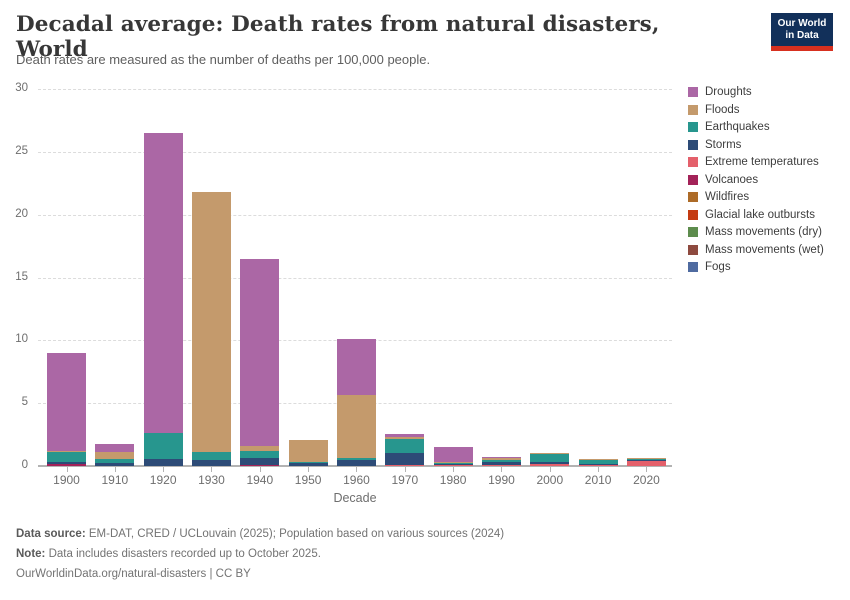 This screenshot has height=600, width=850. I want to click on x-tick-label-1910: 1910, so click(115, 480).